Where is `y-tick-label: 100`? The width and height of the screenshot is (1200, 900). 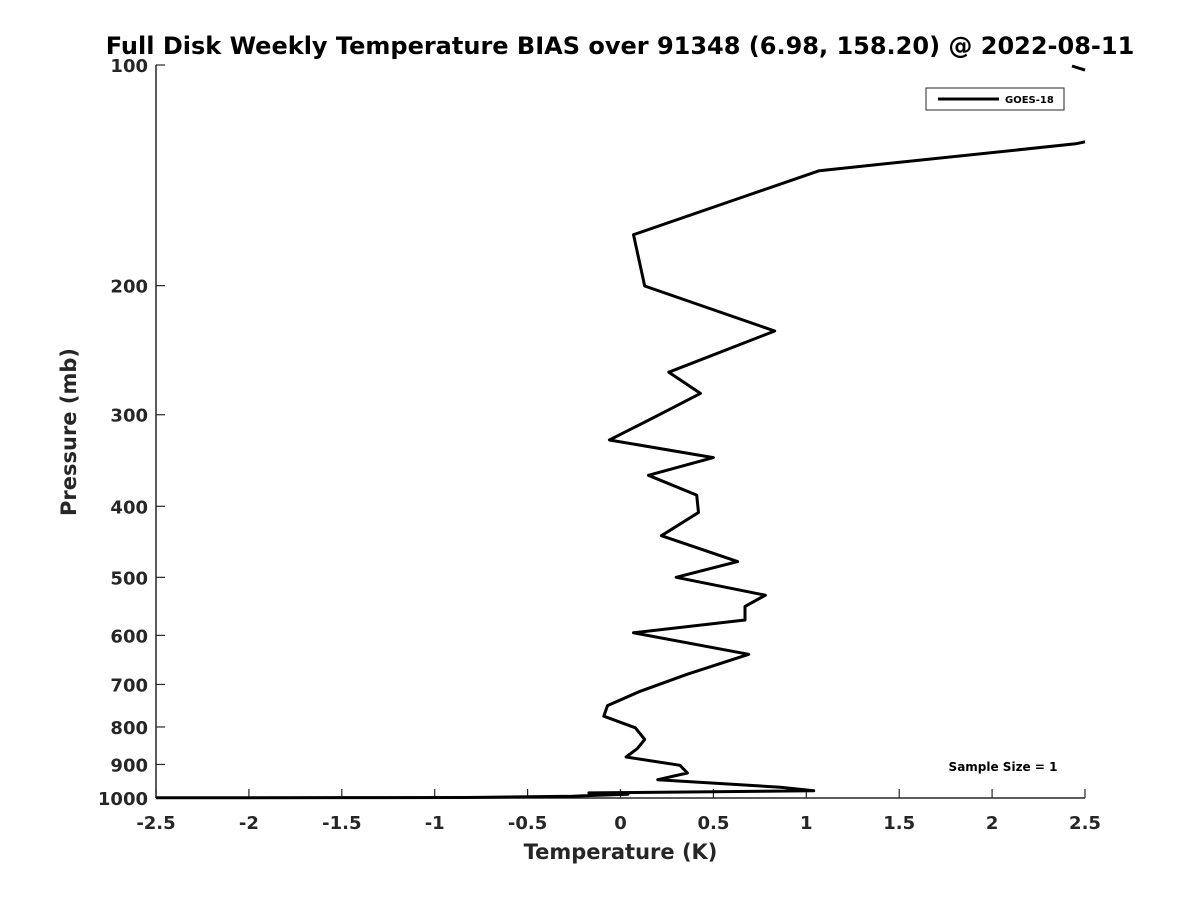
y-tick-label: 100 is located at coordinates (129, 66).